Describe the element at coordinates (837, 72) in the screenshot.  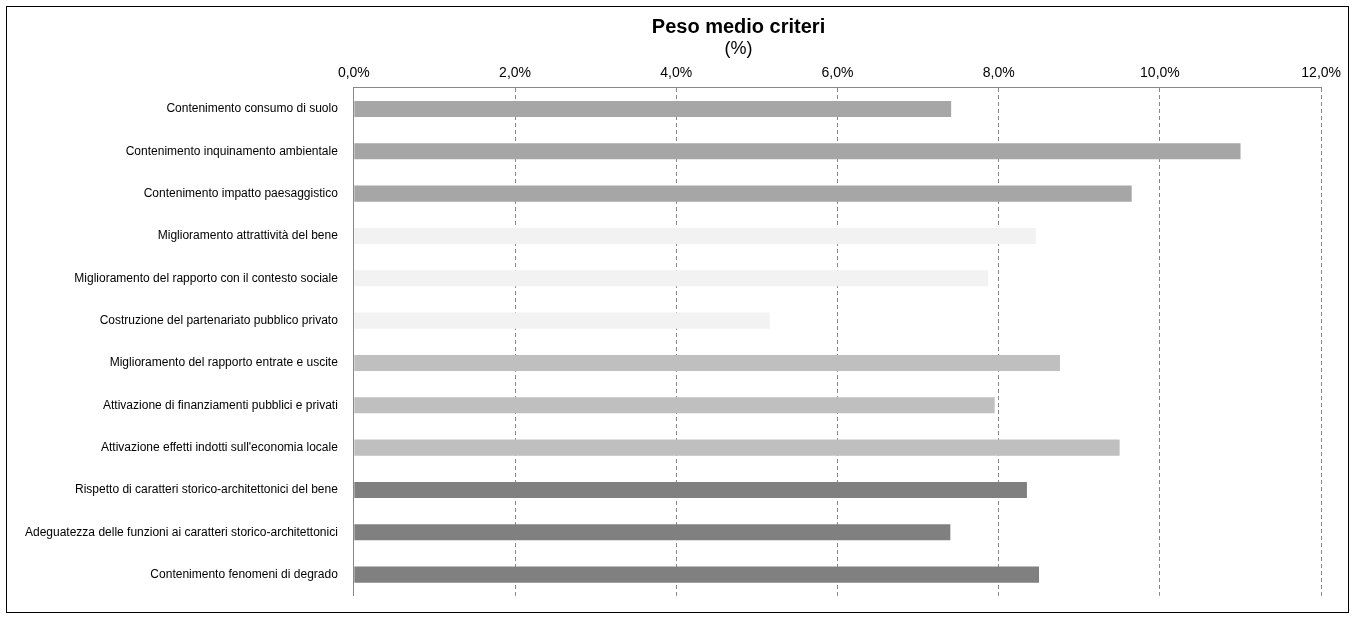
I see `x-tick-label: 6,0%` at that location.